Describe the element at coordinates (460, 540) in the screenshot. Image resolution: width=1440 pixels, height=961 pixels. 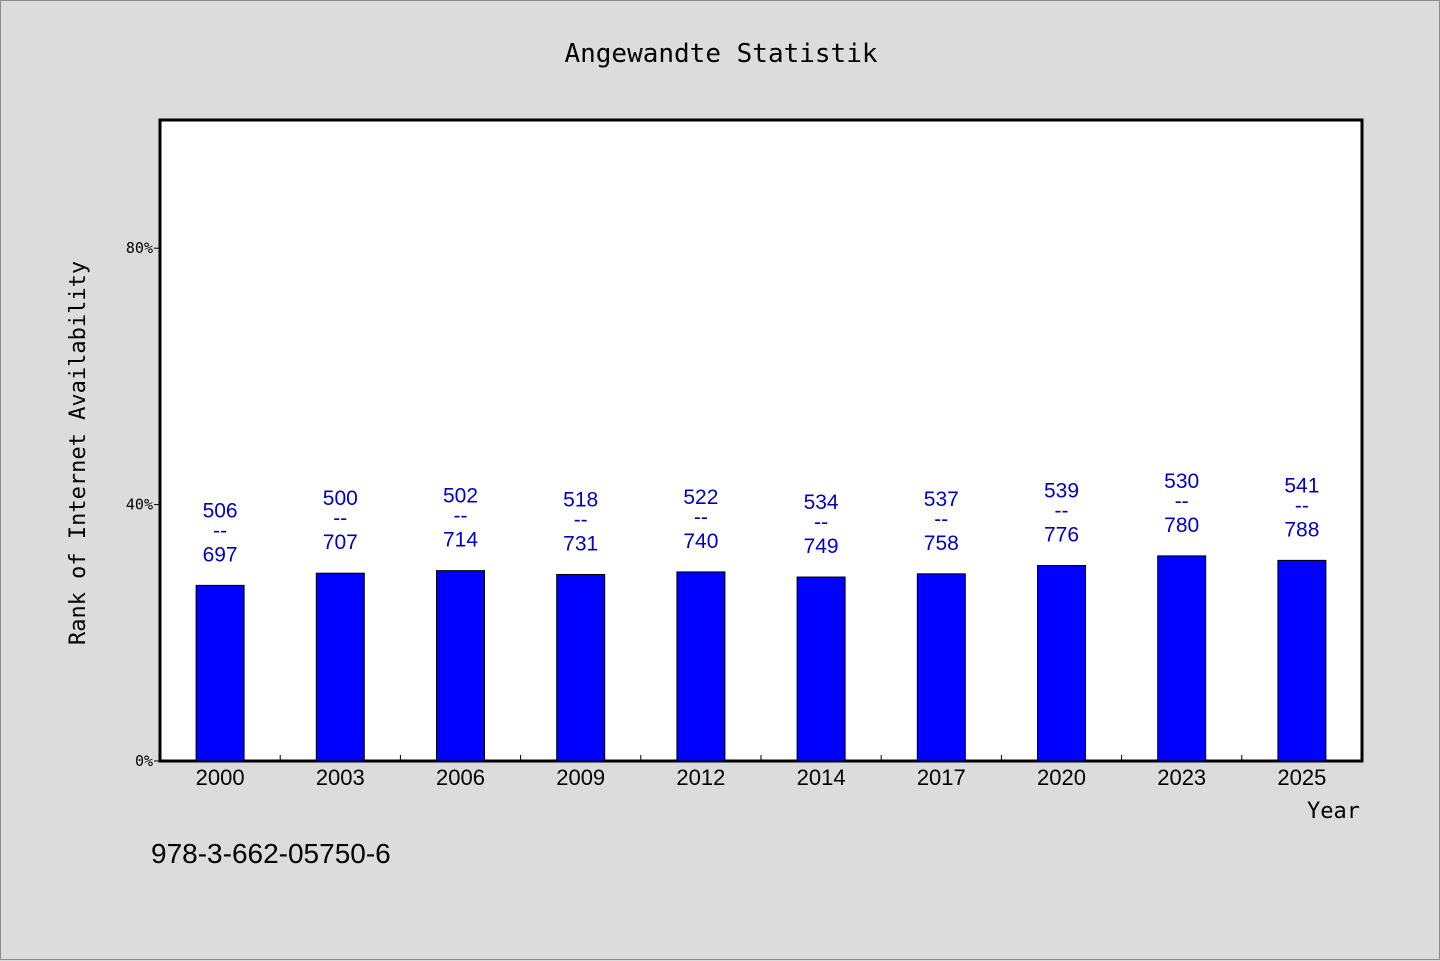
I see `bar-label-bottom: 714` at that location.